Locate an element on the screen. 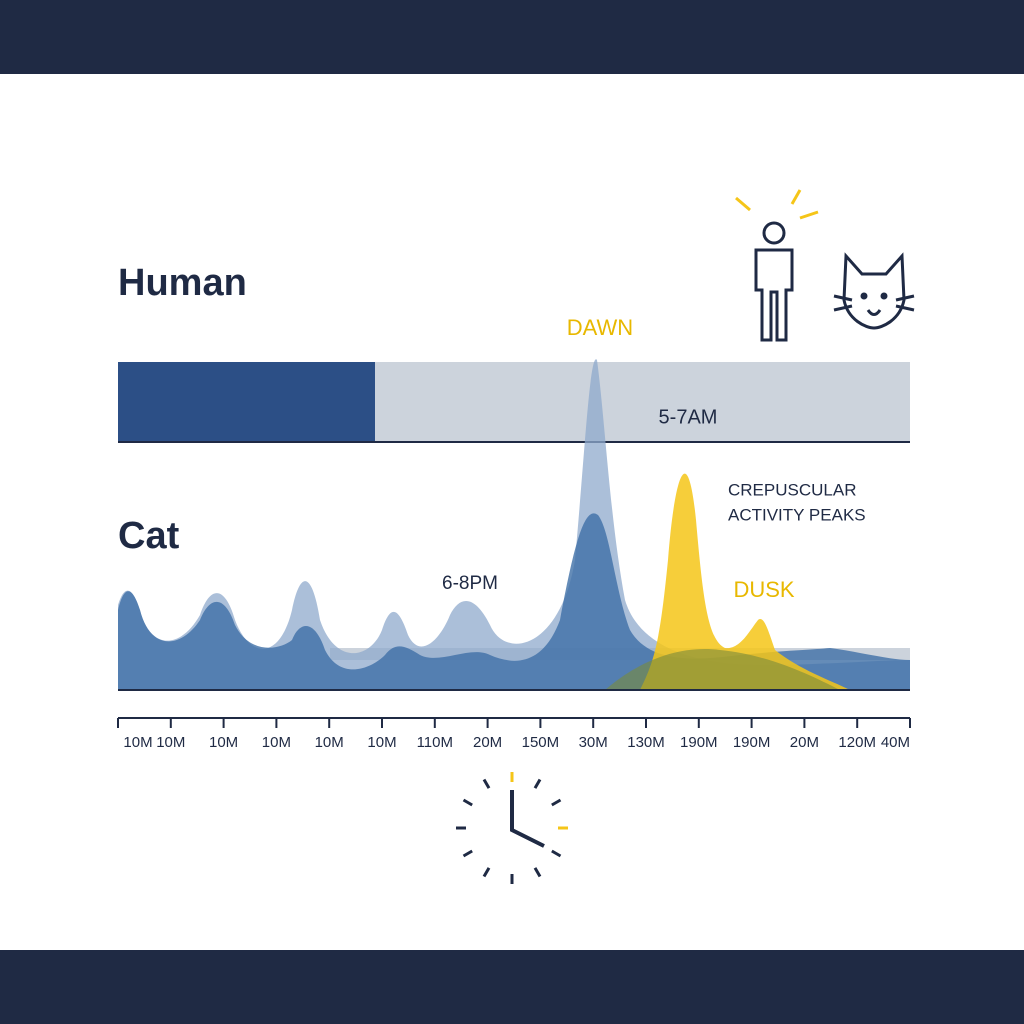 The height and width of the screenshot is (1024, 1024). person-icon is located at coordinates (774, 281).